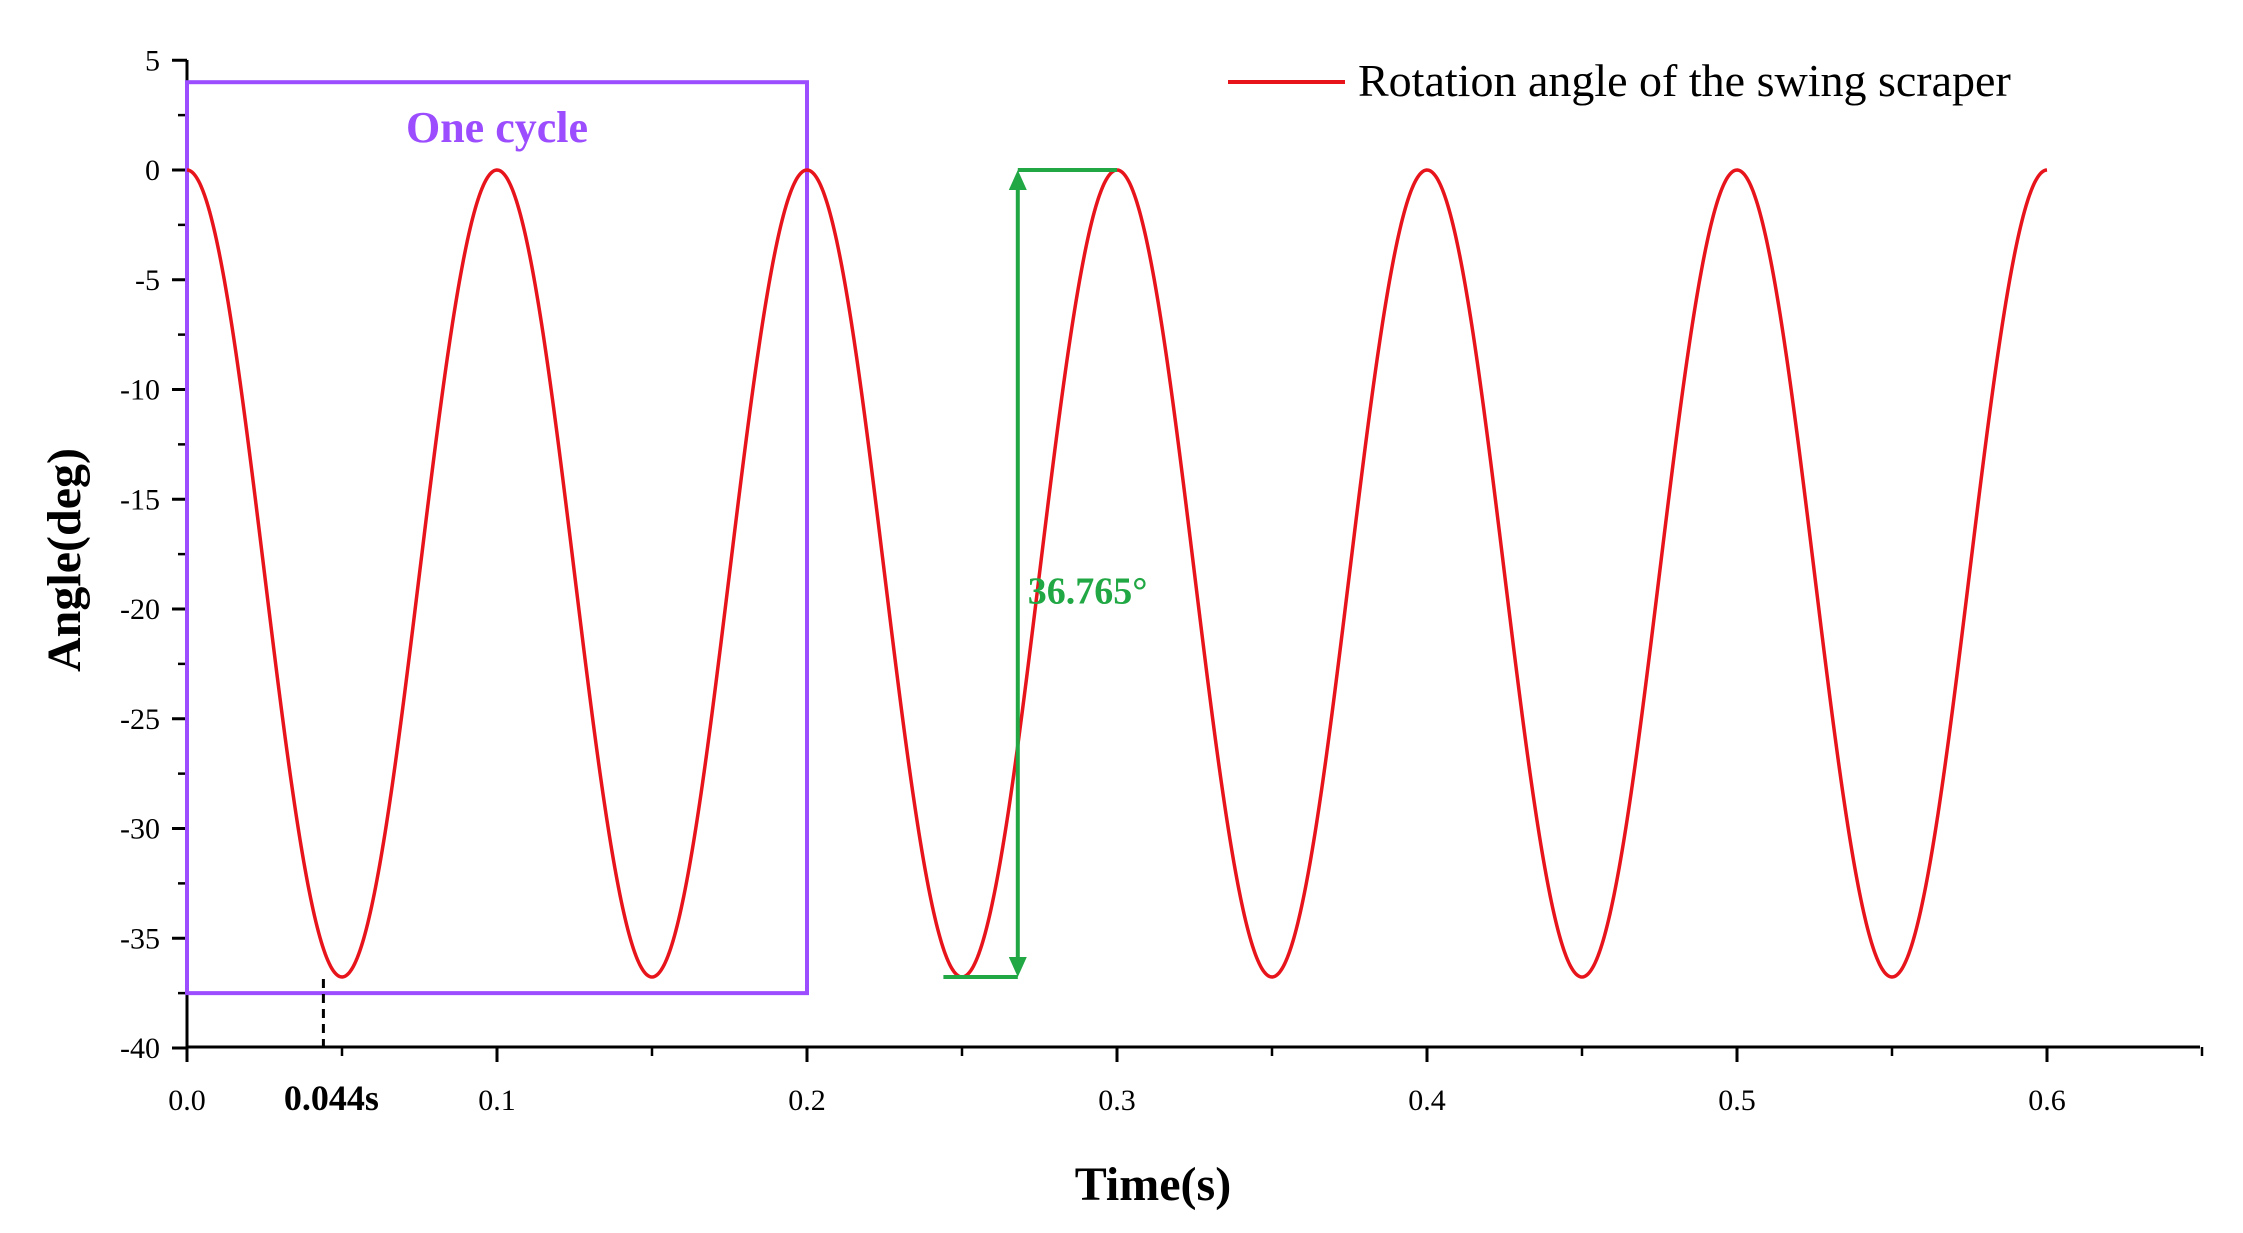 The height and width of the screenshot is (1233, 2243). Describe the element at coordinates (152, 170) in the screenshot. I see `y-tick-label: 0` at that location.